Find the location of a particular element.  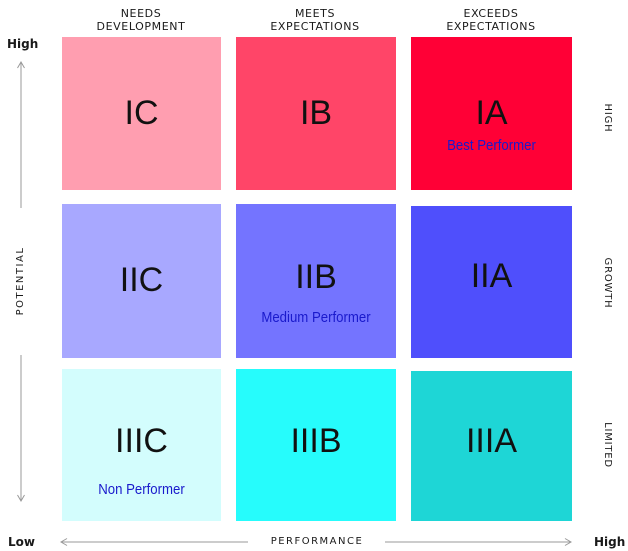

column-header-line1: MEETS is located at coordinates (315, 13).